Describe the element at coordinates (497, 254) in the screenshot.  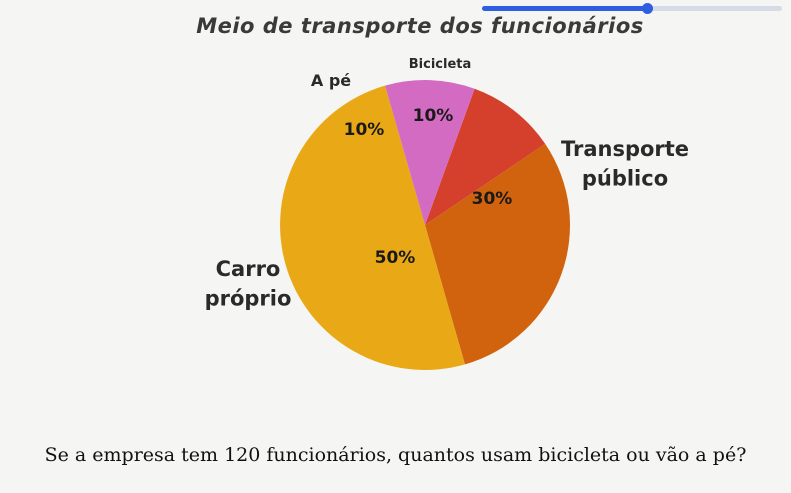
I see `pie-slice-transporte-publico` at that location.